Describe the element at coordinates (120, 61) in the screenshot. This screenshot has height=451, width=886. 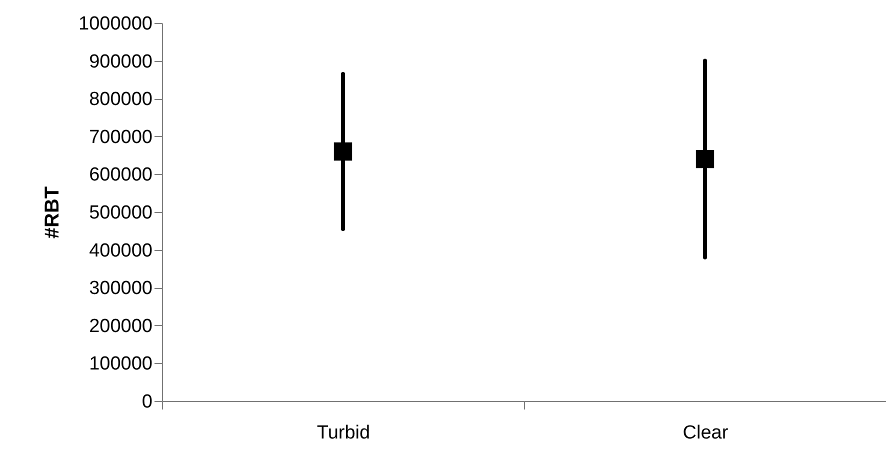
I see `y-tick-label: 900000` at that location.